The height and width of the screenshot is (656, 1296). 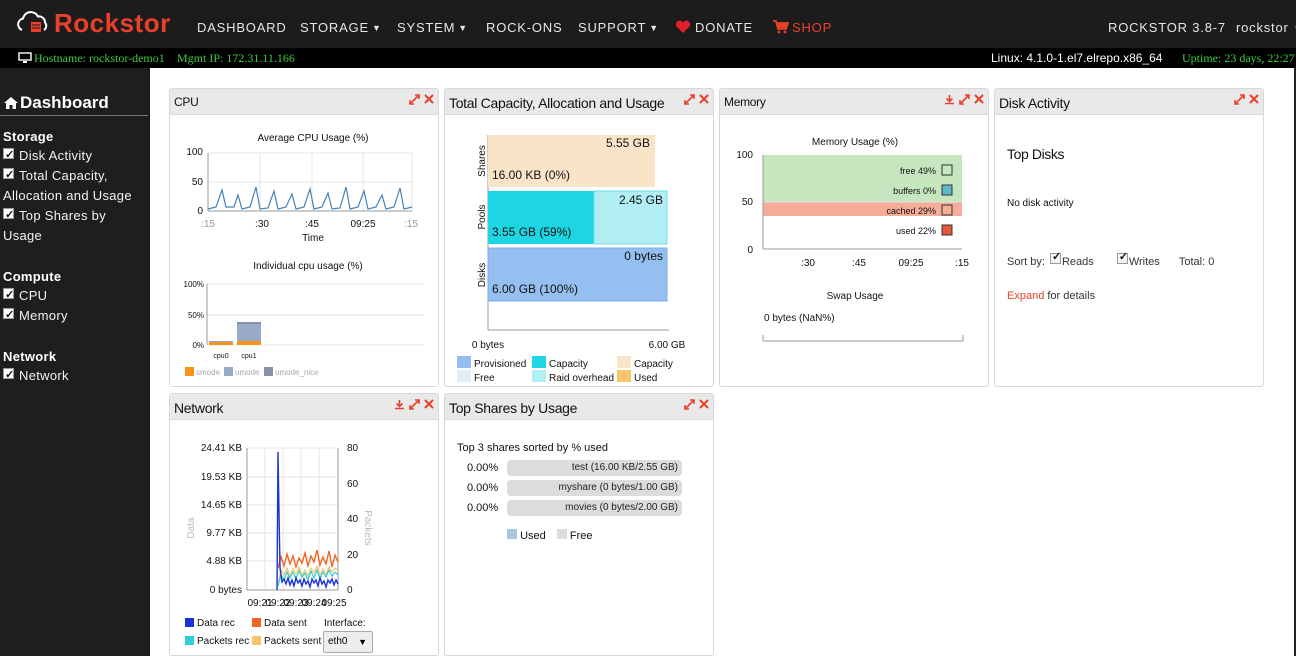 I want to click on widget-header: CPU, so click(x=304, y=102).